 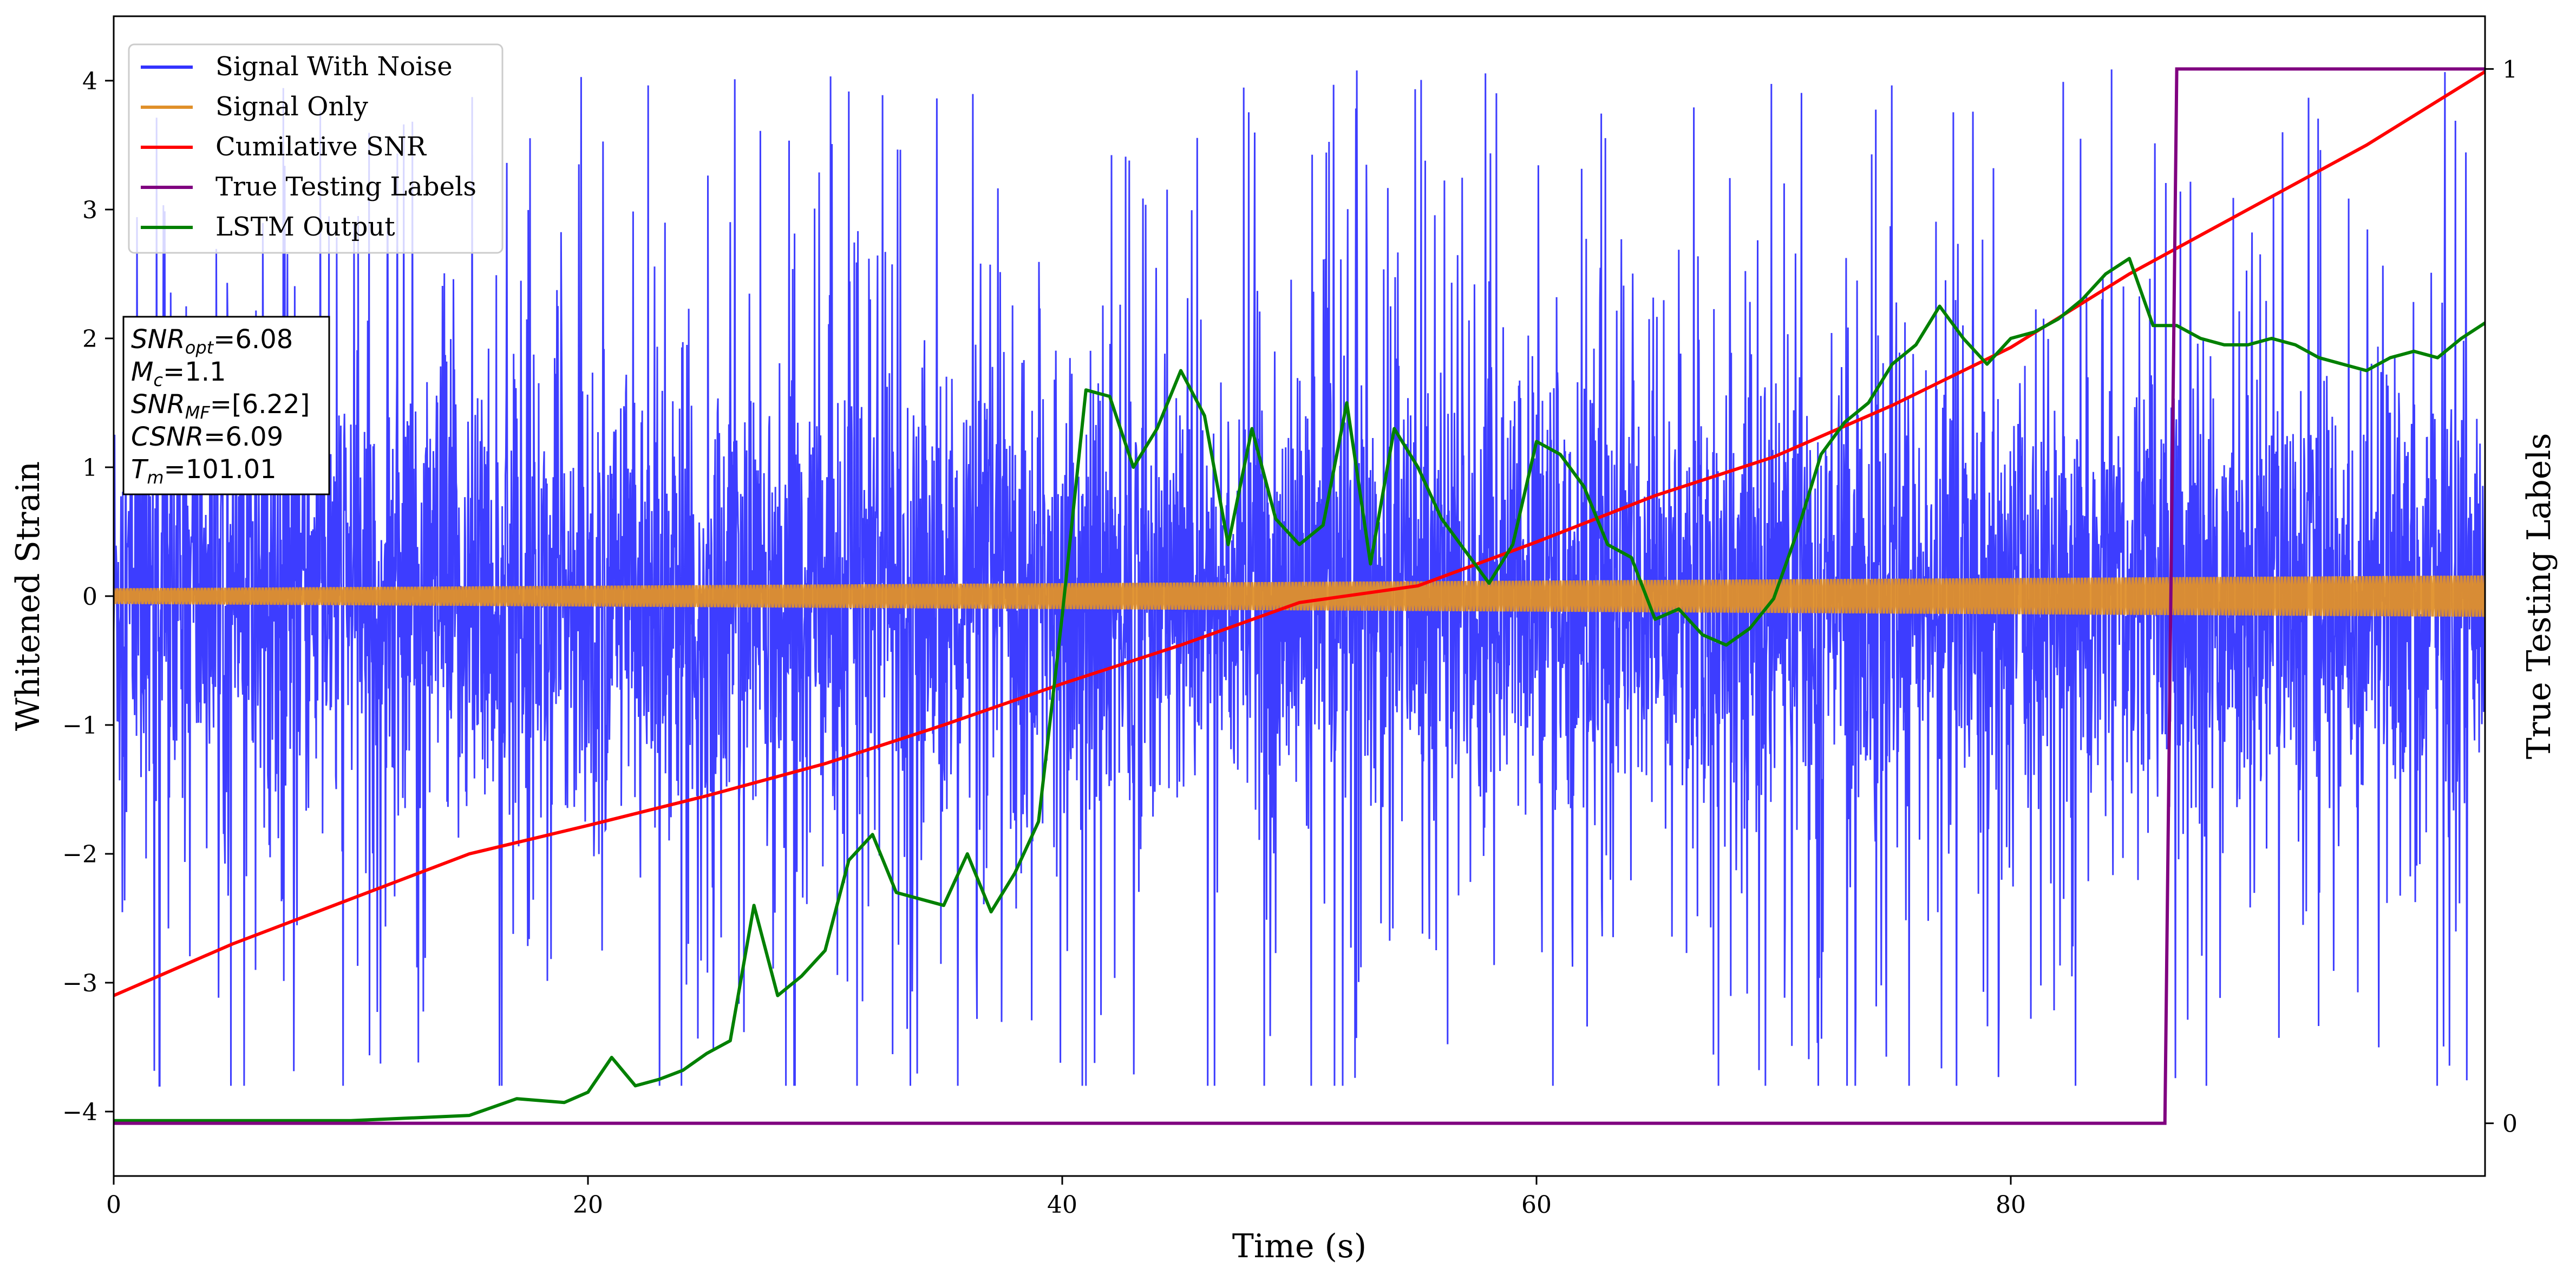 I want to click on info-subscript: m, so click(x=155, y=477).